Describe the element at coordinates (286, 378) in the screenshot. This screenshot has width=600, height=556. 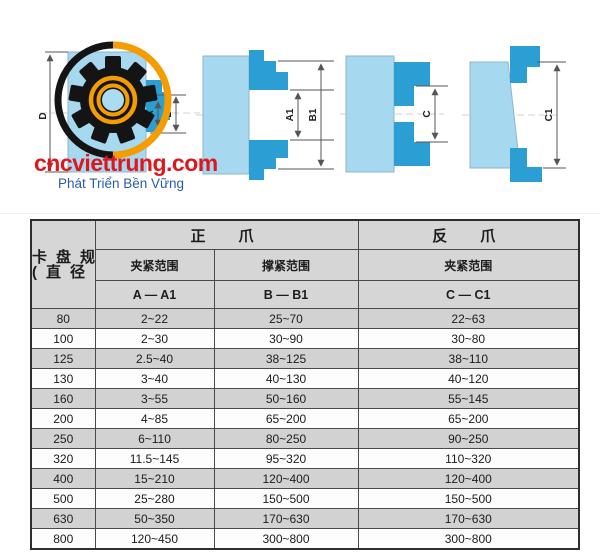
I see `cell-b-b1: 40~130` at that location.